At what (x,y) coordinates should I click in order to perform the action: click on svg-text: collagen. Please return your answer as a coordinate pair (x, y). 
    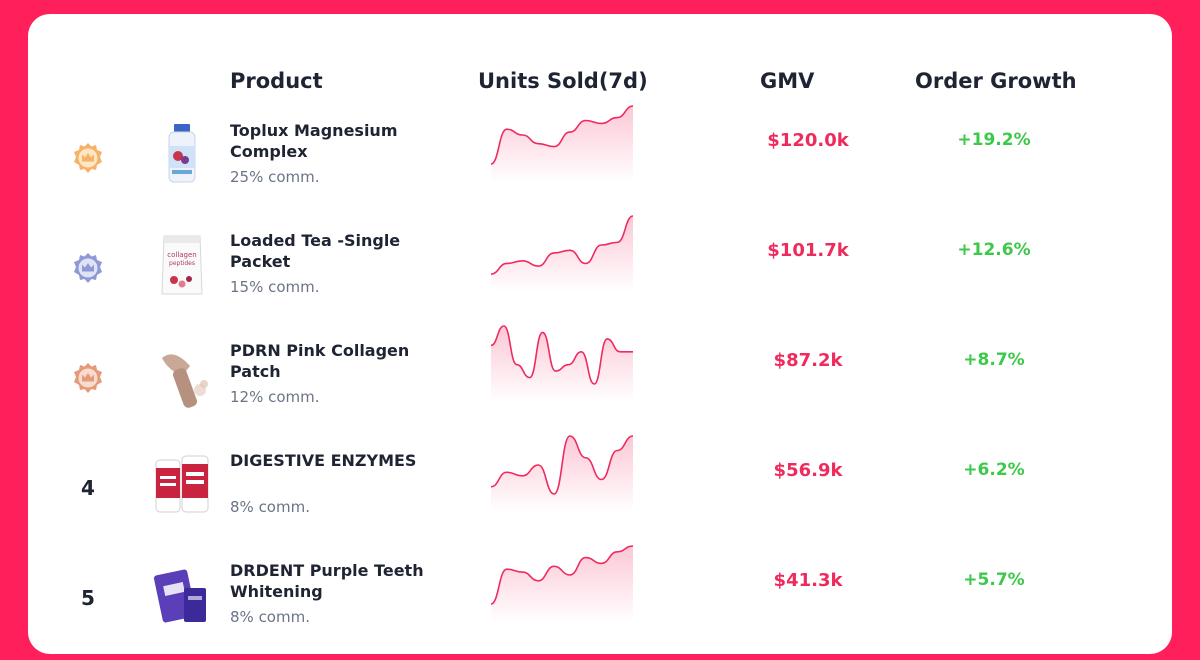
    Looking at the image, I should click on (182, 255).